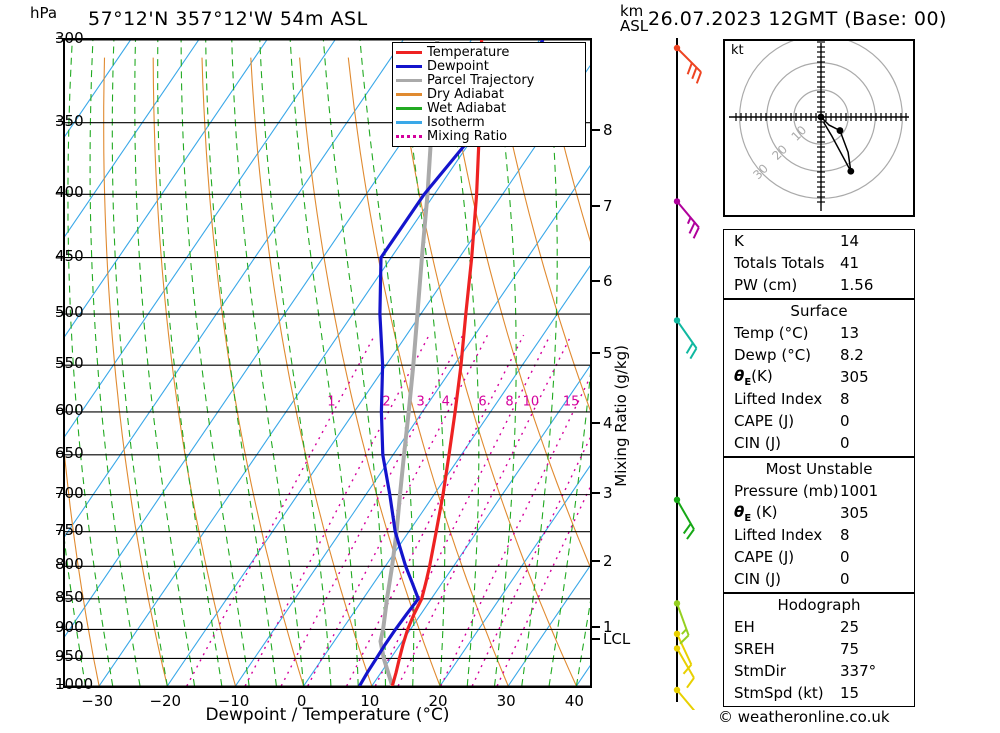  What do you see at coordinates (850, 649) in the screenshot?
I see `panel-row-value: 75` at bounding box center [850, 649].